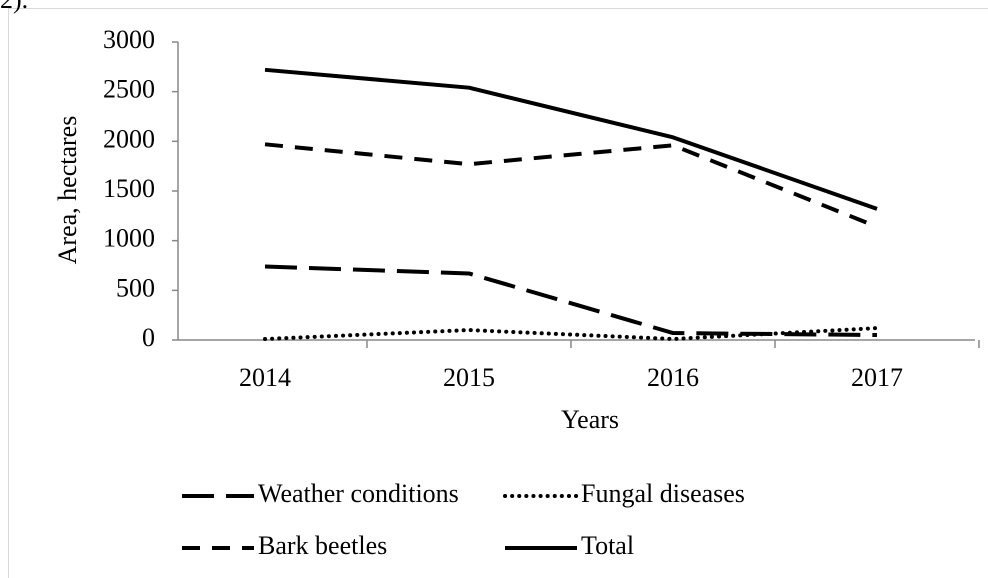 Image resolution: width=988 pixels, height=578 pixels. I want to click on caption-fragment: 2)., so click(14, 7).